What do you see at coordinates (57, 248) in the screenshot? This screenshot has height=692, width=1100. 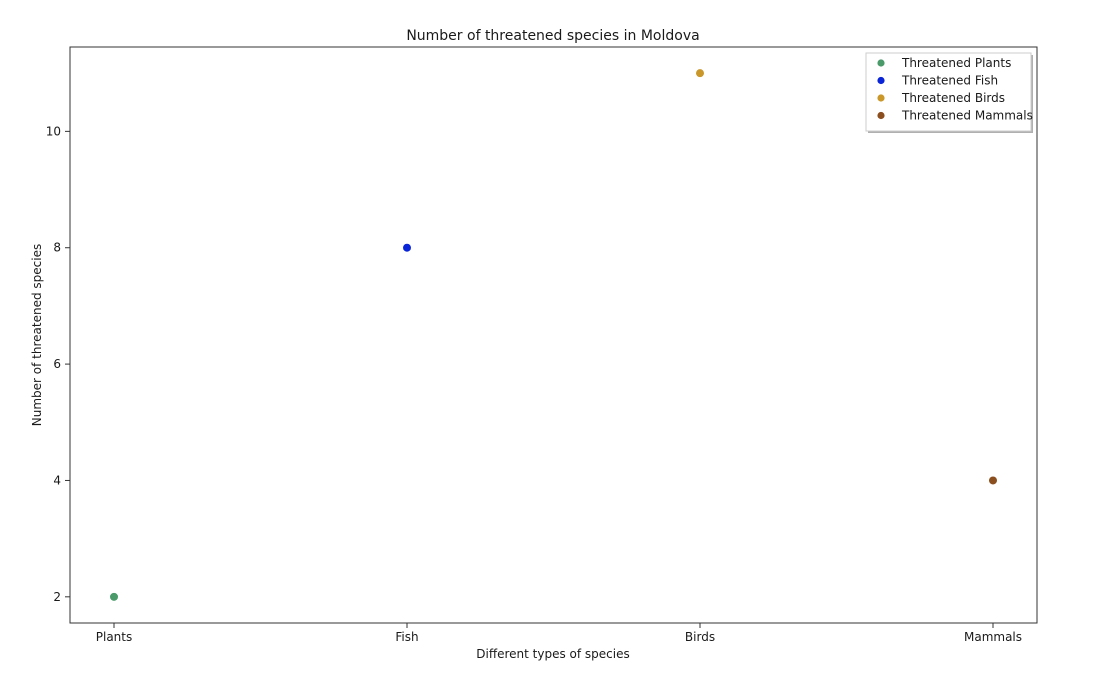 I see `y-tick-label: 8` at bounding box center [57, 248].